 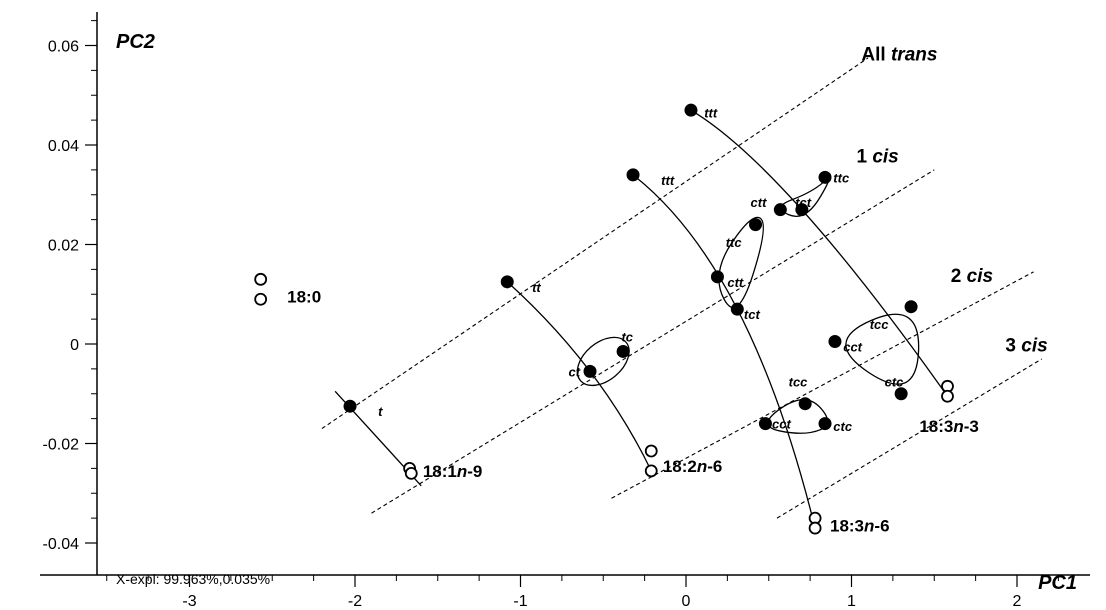 I want to click on x-tick-label: 1, so click(x=851, y=601).